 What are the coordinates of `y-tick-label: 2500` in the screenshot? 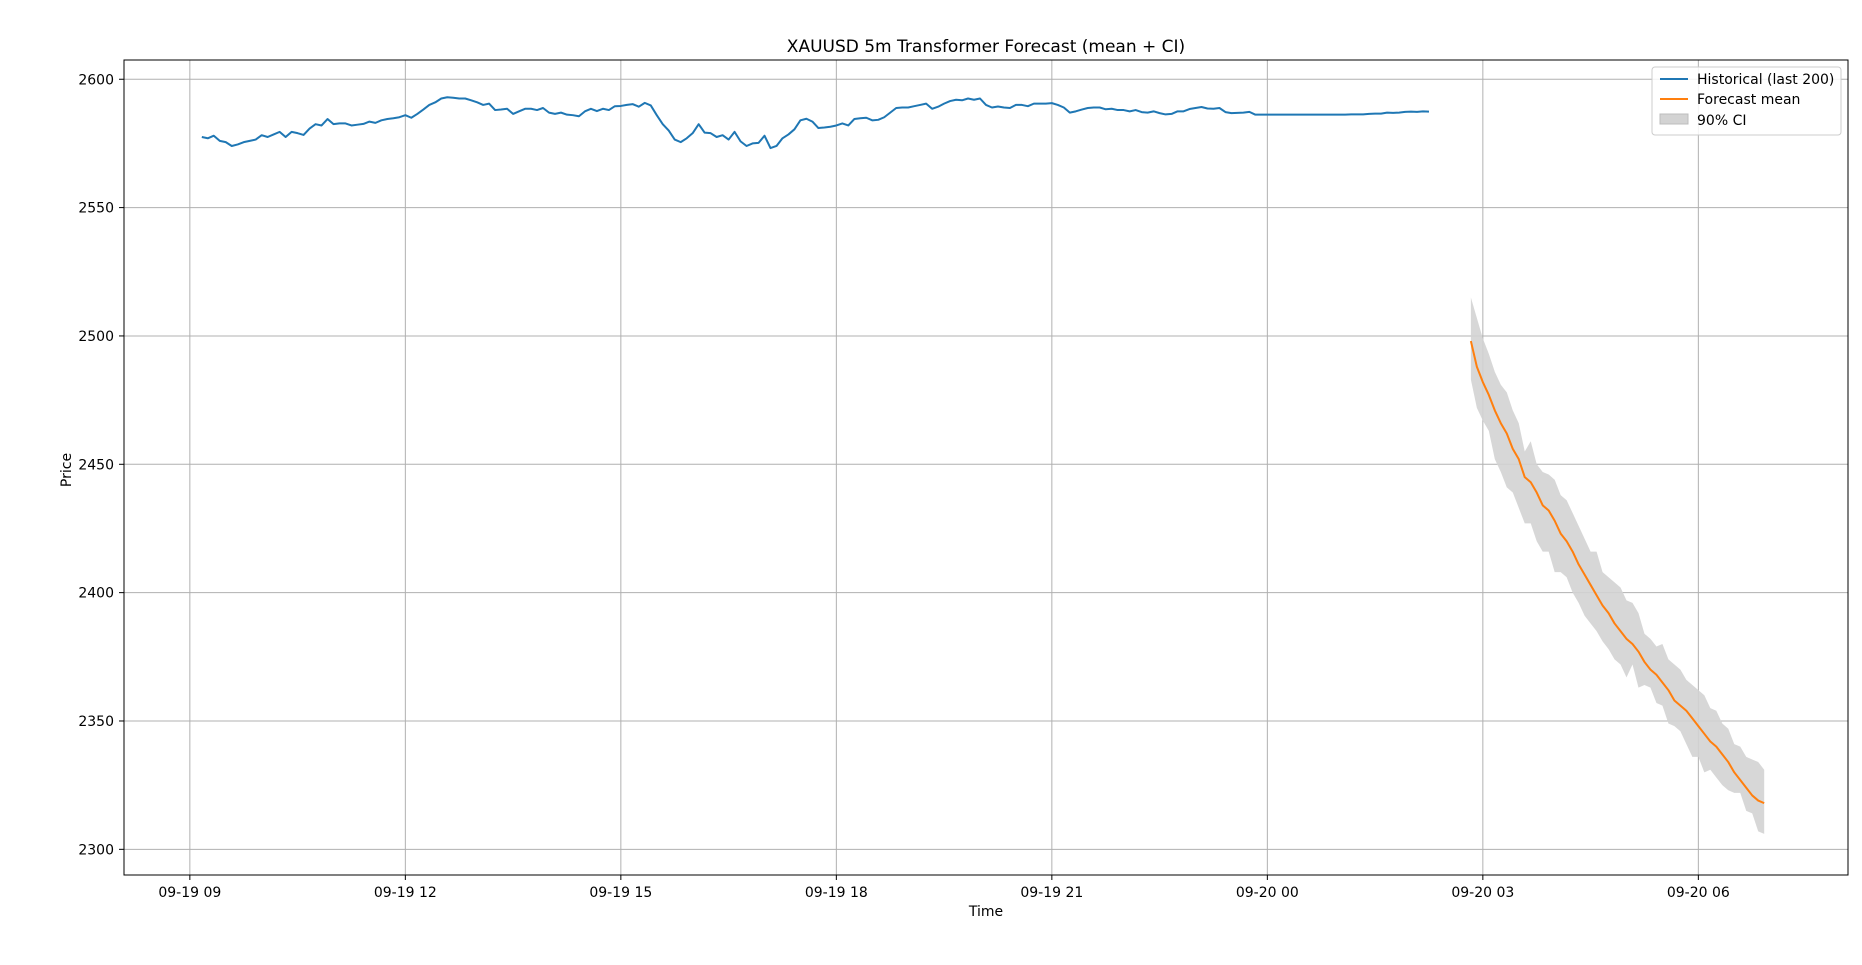 It's located at (96, 337).